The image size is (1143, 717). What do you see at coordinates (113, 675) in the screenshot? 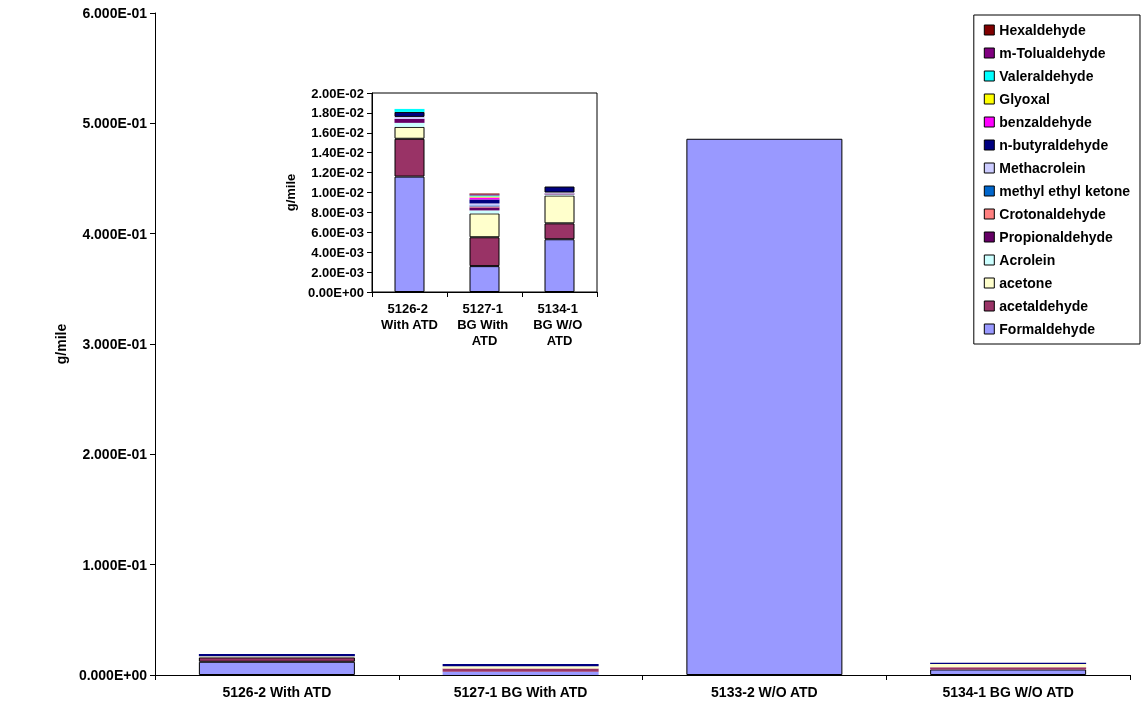
I see `y-tick-label: 0.000E+00` at bounding box center [113, 675].